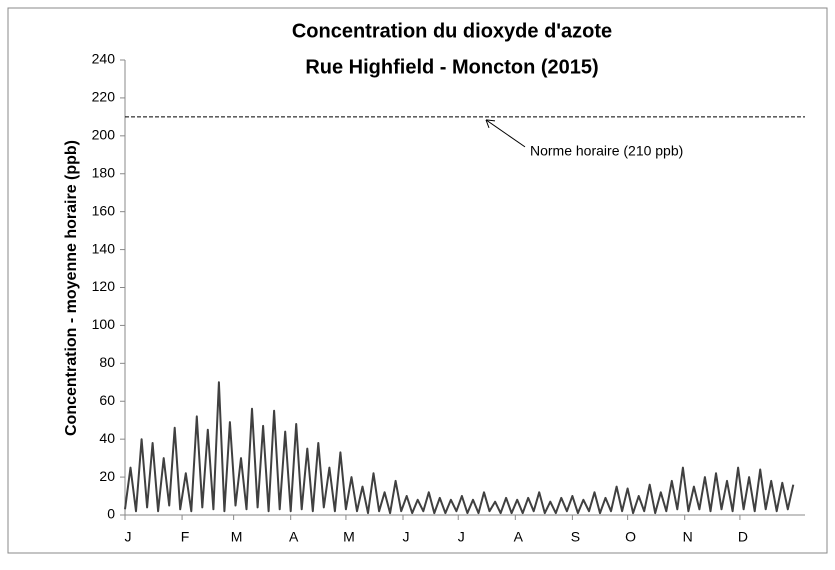 This screenshot has width=835, height=570. Describe the element at coordinates (490, 124) in the screenshot. I see `annotation-arrowhead` at that location.